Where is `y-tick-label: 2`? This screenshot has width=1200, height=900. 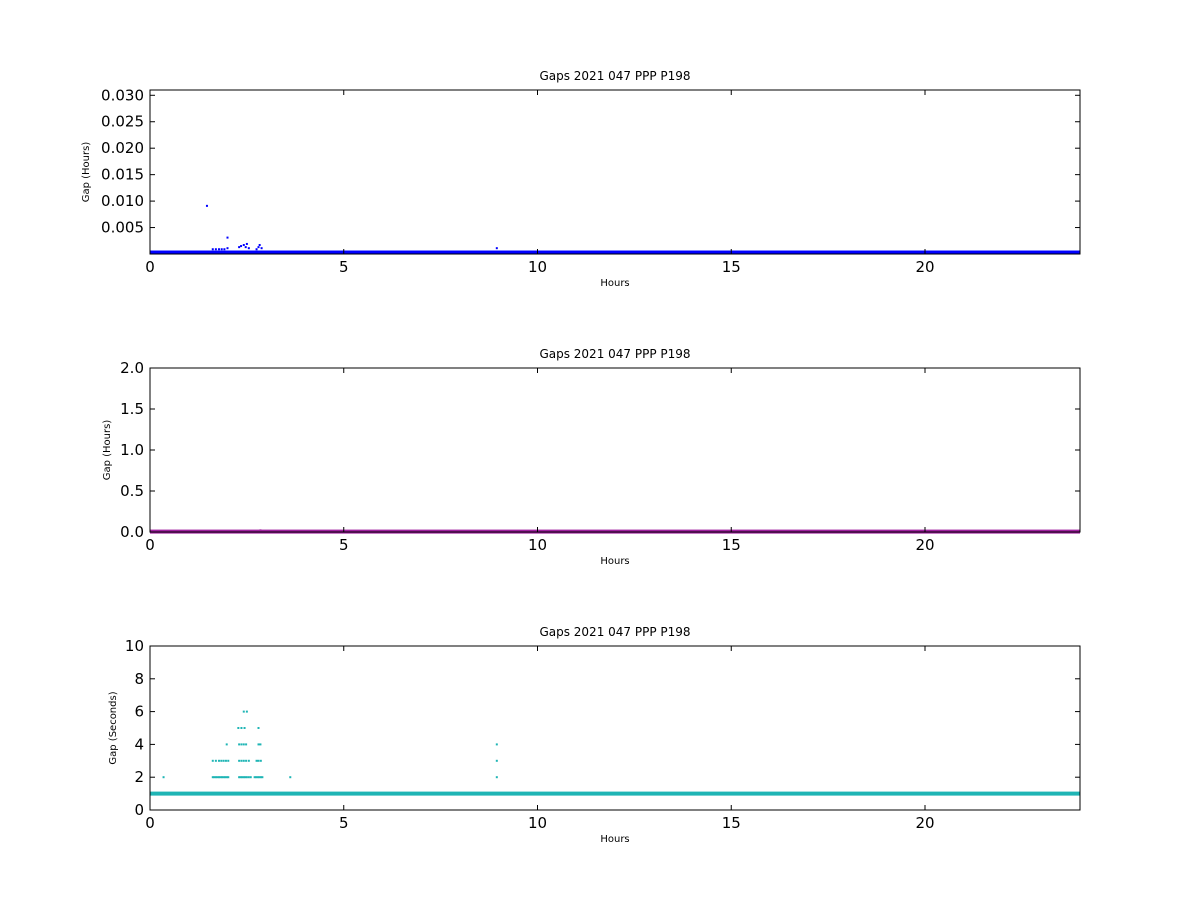 y-tick-label: 2 is located at coordinates (139, 777).